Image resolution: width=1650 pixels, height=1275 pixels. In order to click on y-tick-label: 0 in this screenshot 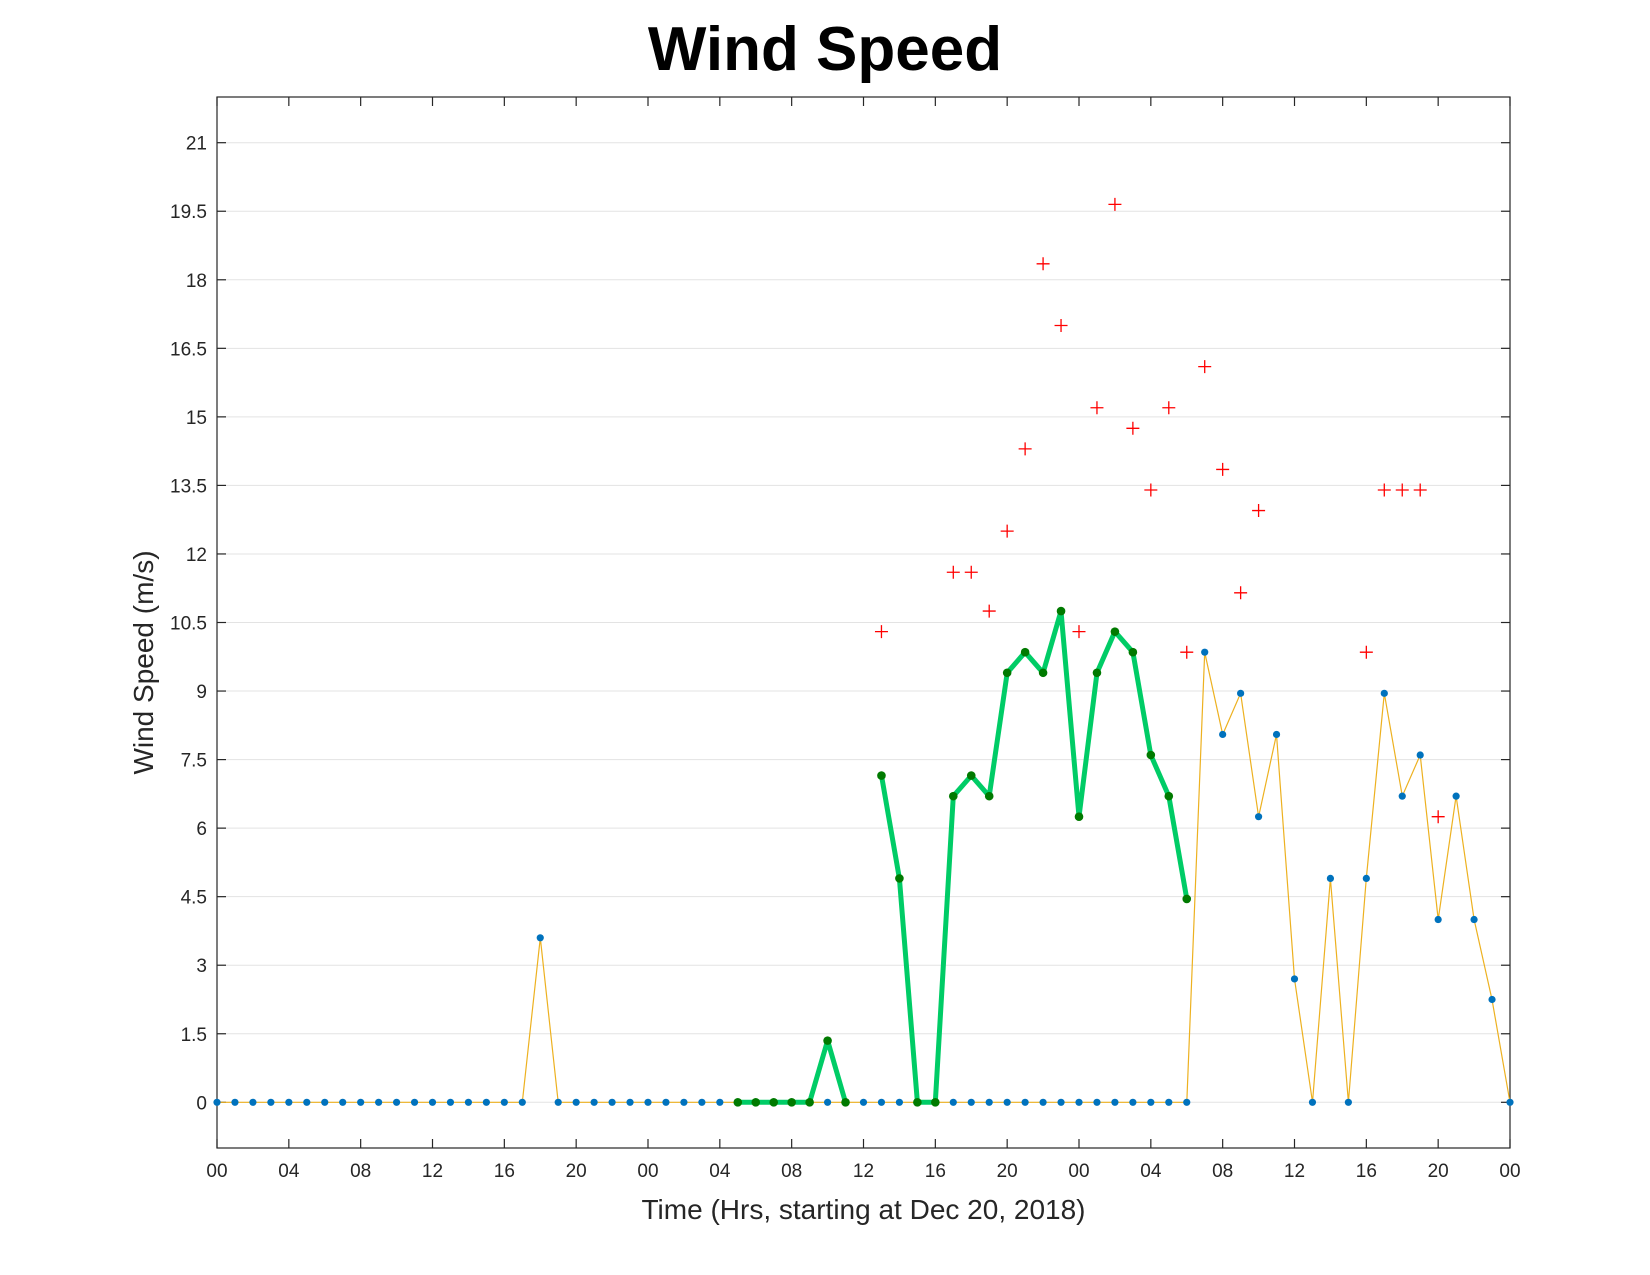, I will do `click(201, 1103)`.